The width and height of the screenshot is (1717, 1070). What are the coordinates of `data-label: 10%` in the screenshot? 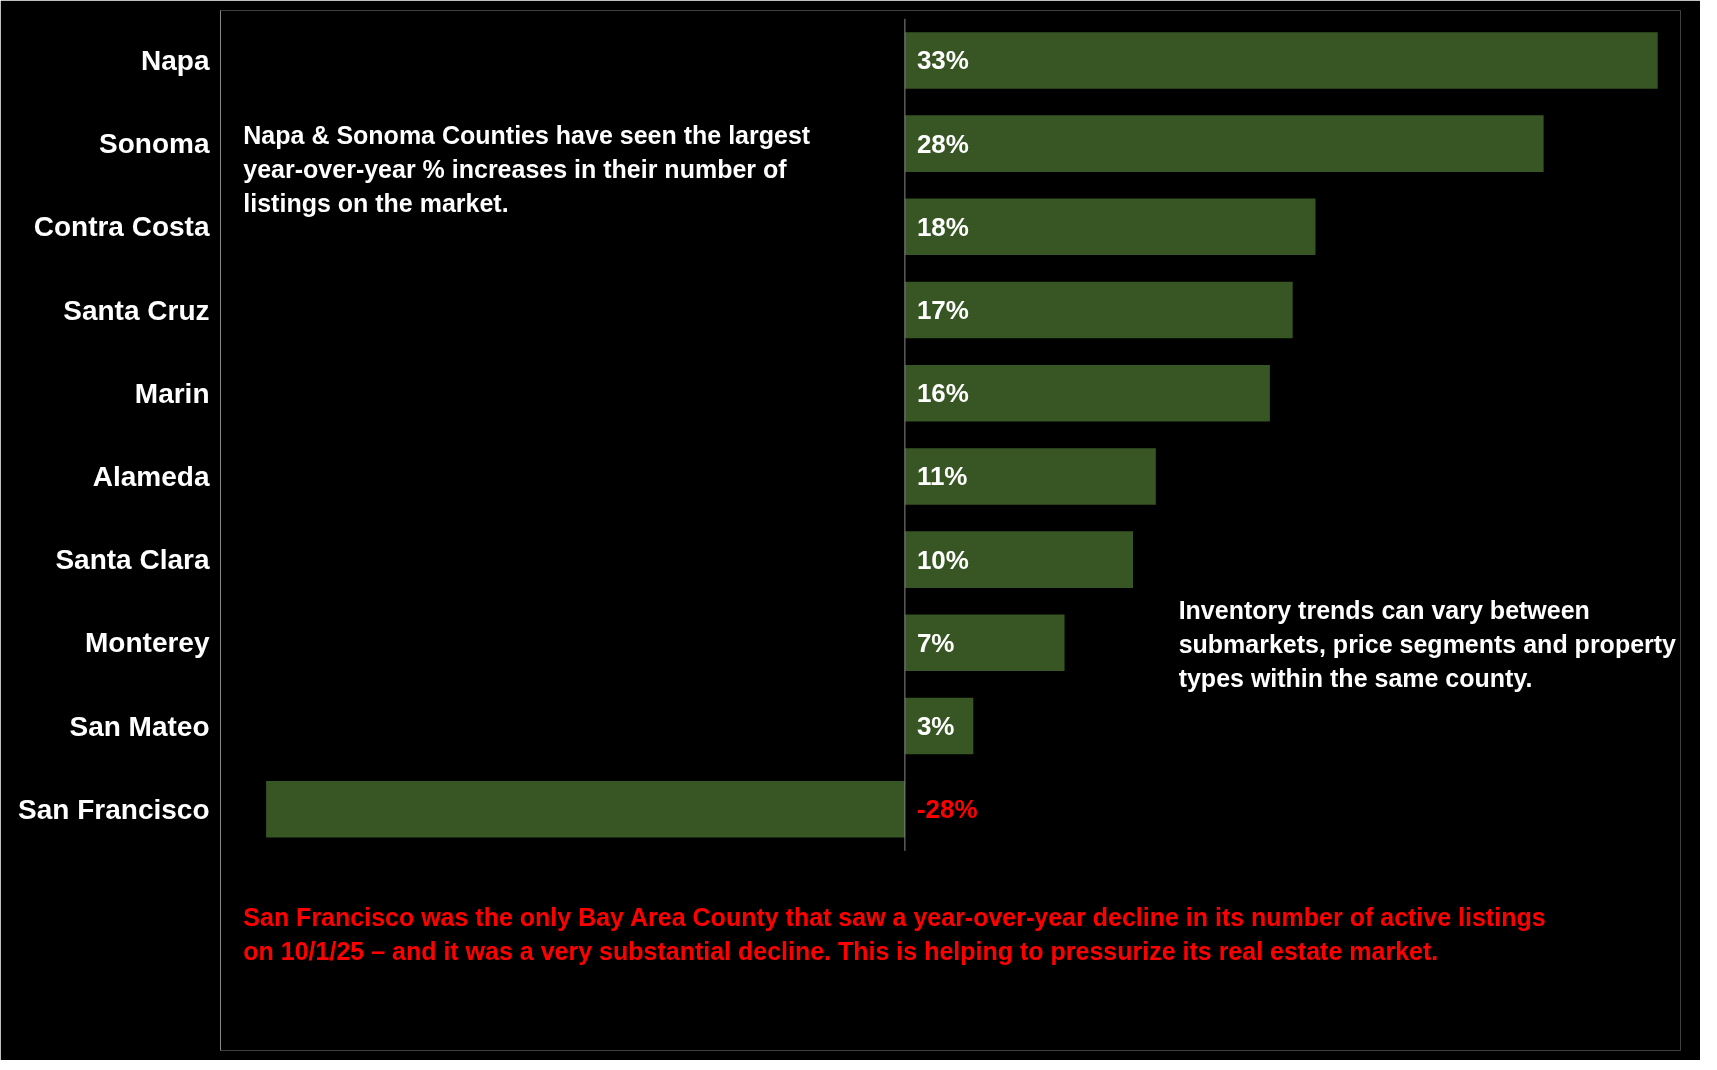 It's located at (942, 559).